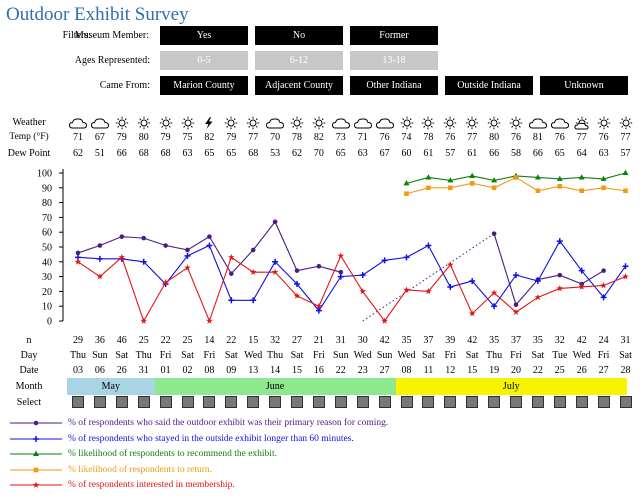 This screenshot has height=500, width=640. I want to click on filter-origin-other-indiana-button: Other Indiana, so click(394, 85).